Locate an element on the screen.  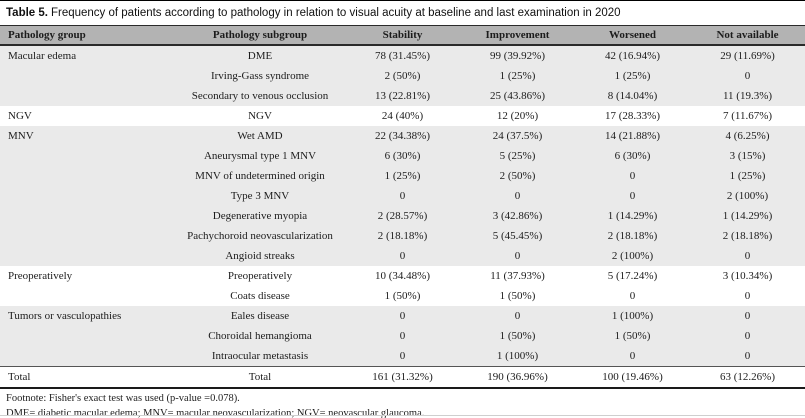
pathology-subgroup-cell: MNV of undetermined origin is located at coordinates (260, 176).